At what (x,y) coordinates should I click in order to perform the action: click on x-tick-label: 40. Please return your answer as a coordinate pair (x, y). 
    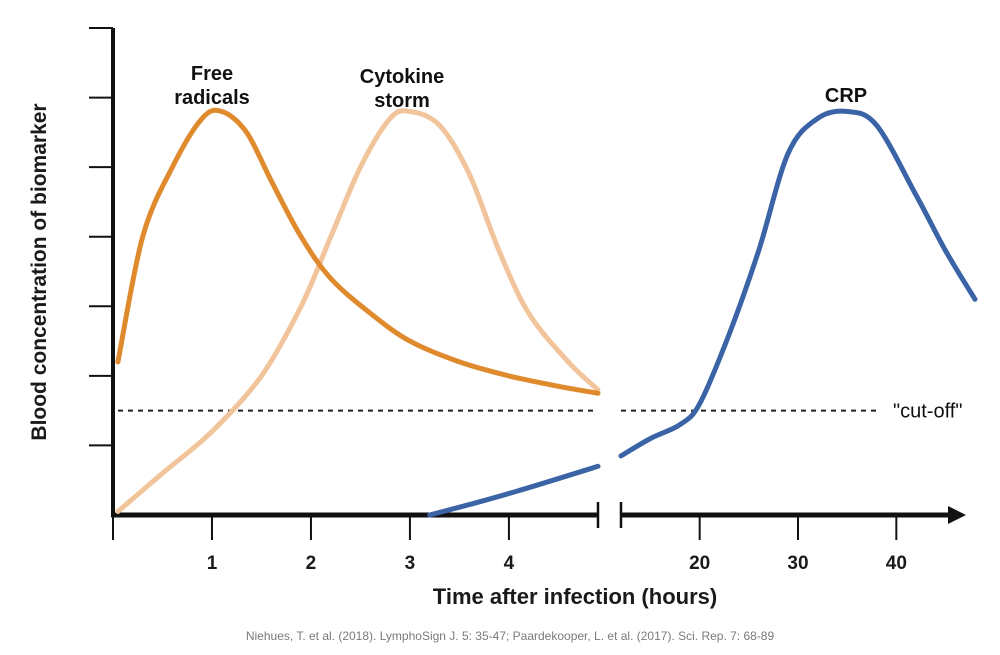
    Looking at the image, I should click on (896, 563).